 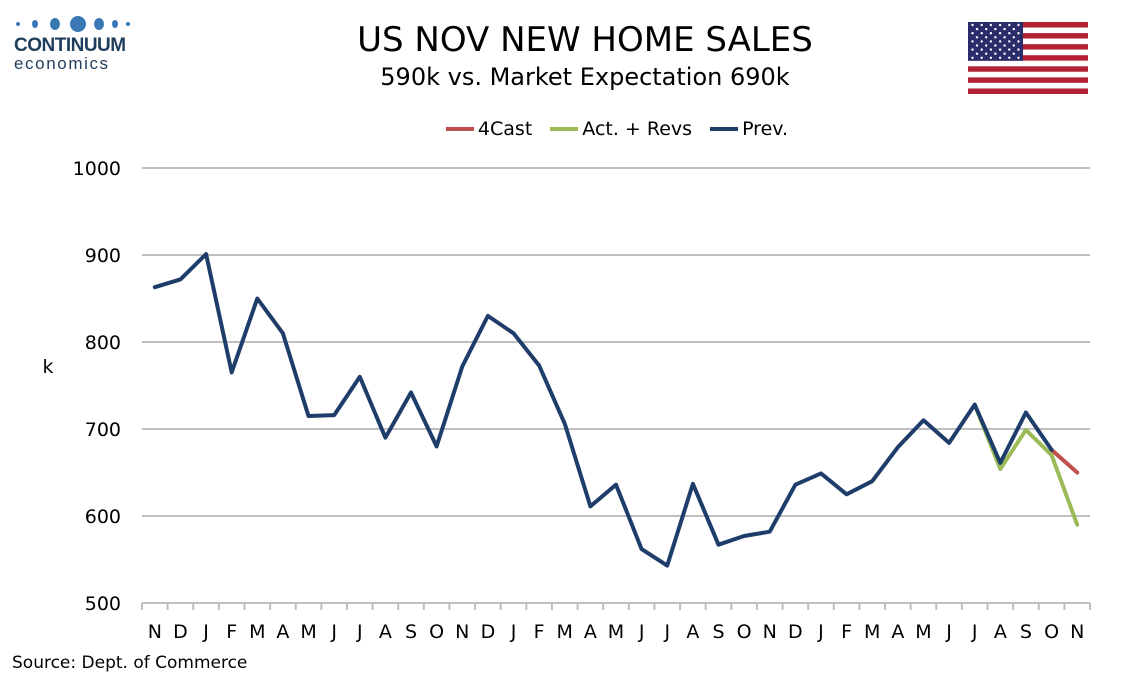 I want to click on y-axis: 500 600 700 800 900 1000, so click(x=97, y=386).